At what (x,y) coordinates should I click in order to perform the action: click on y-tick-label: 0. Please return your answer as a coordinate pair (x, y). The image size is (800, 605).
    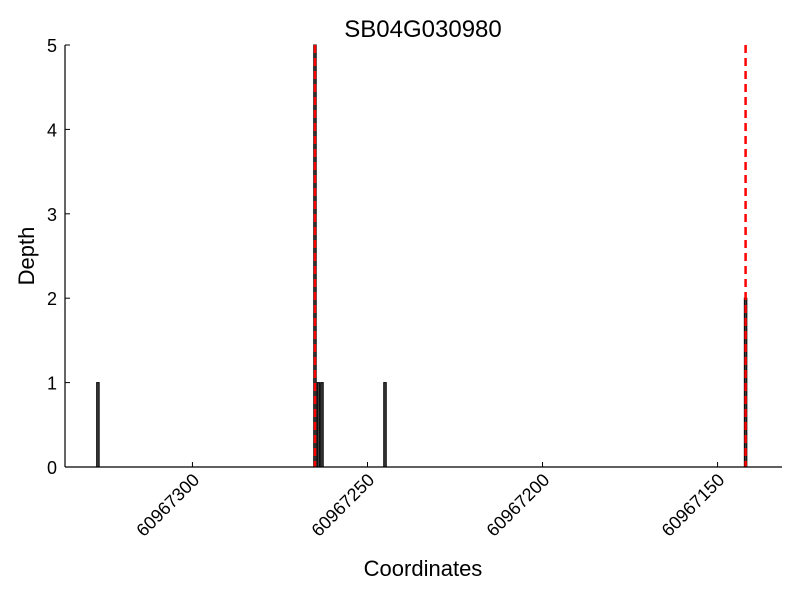
    Looking at the image, I should click on (52, 468).